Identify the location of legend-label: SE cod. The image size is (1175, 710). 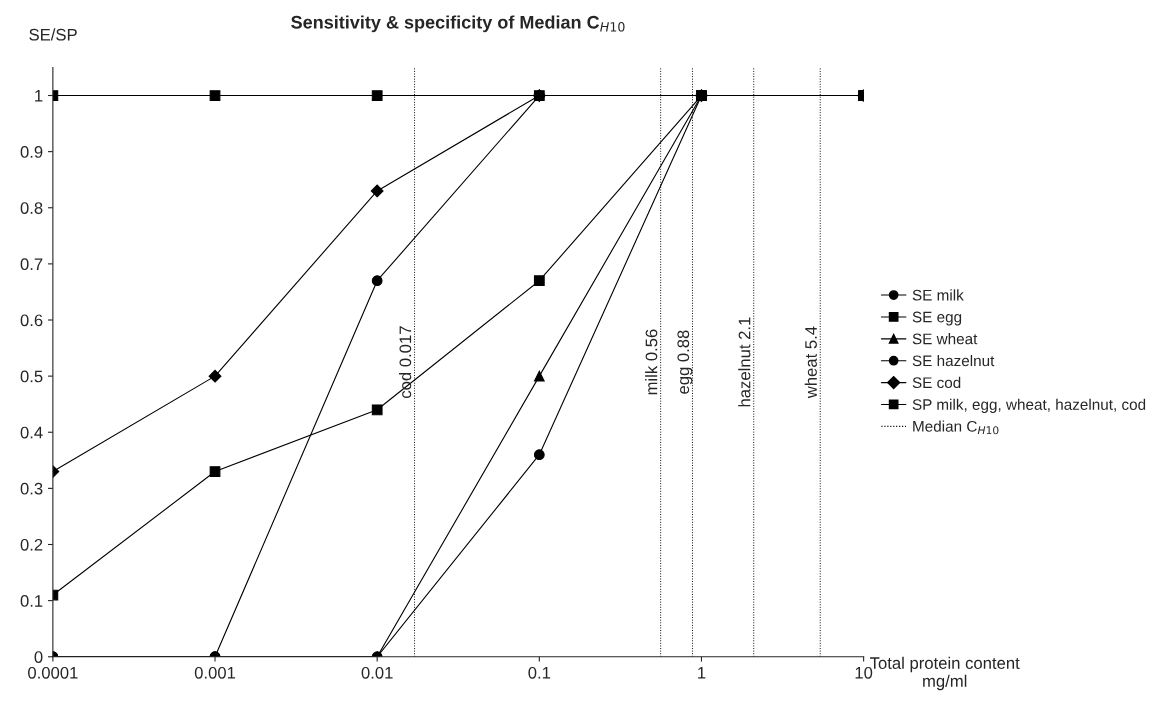
(936, 382).